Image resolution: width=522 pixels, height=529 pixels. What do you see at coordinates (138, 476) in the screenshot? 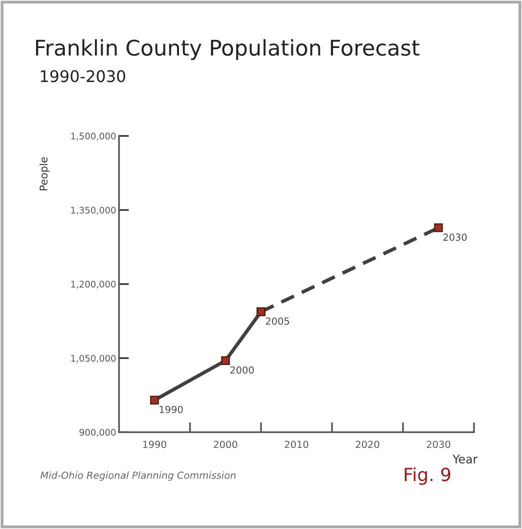
I see `text: Mid-Ohio Regional Planning Commission` at bounding box center [138, 476].